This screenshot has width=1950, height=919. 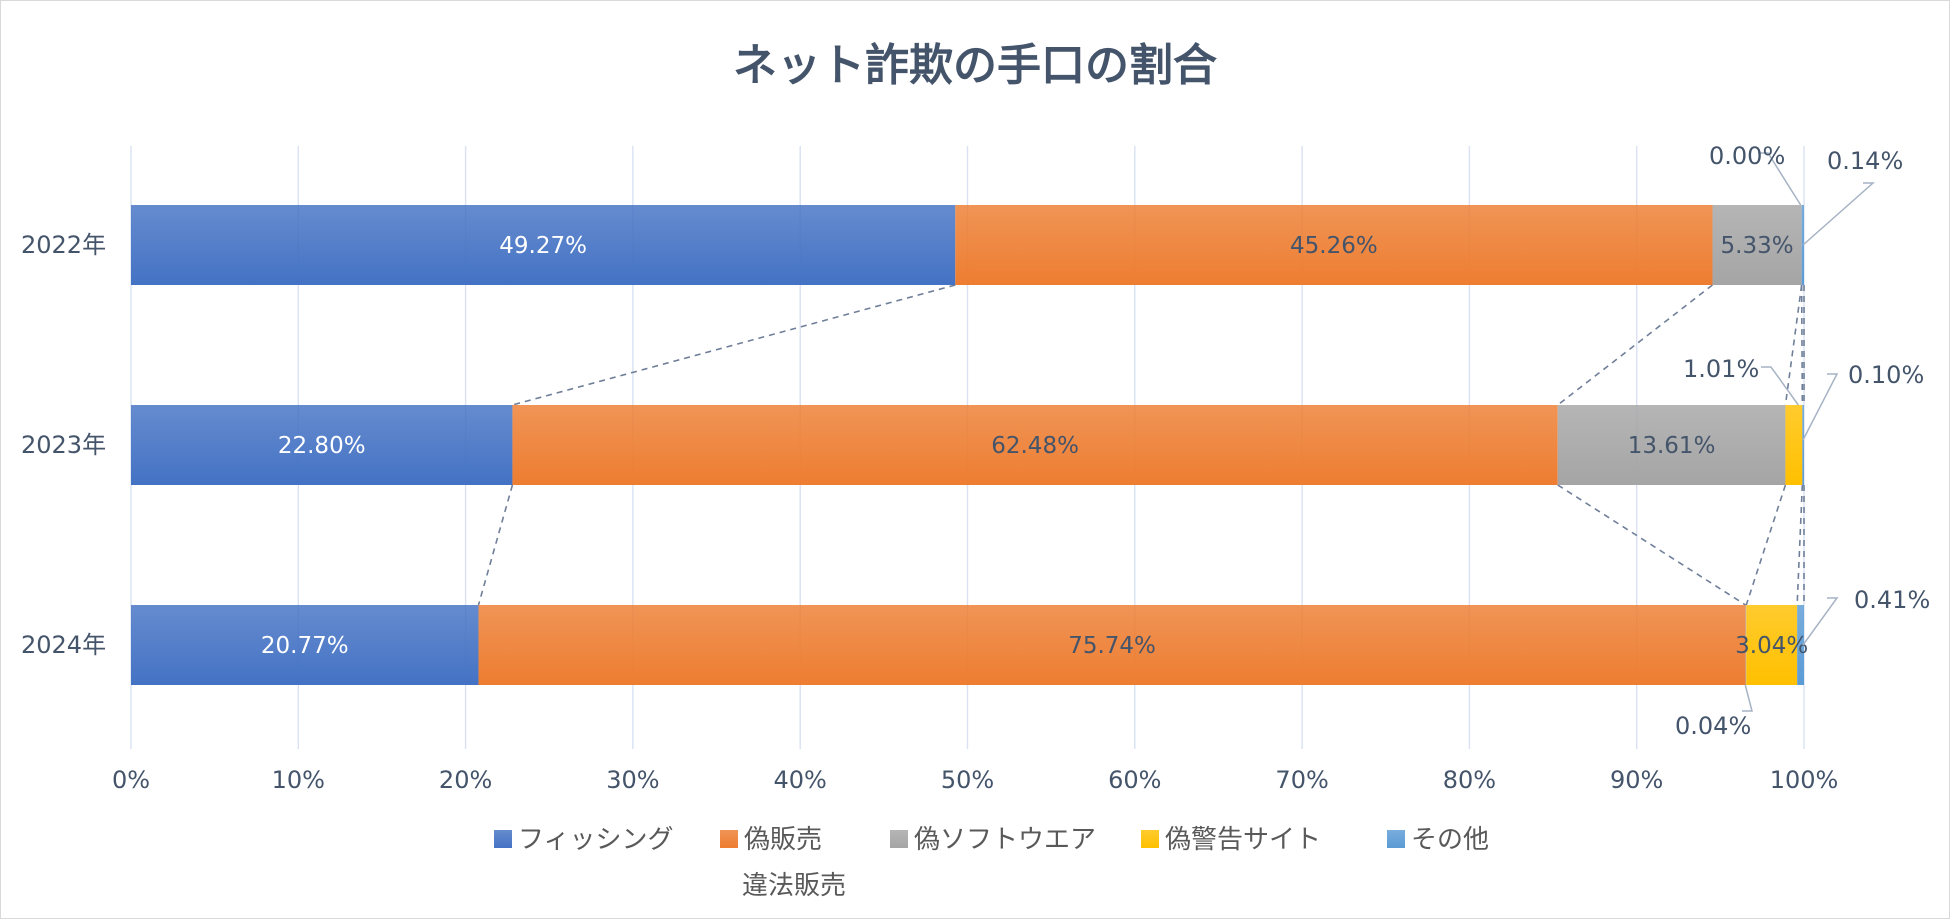 I want to click on data-label: 0.04%, so click(x=1713, y=726).